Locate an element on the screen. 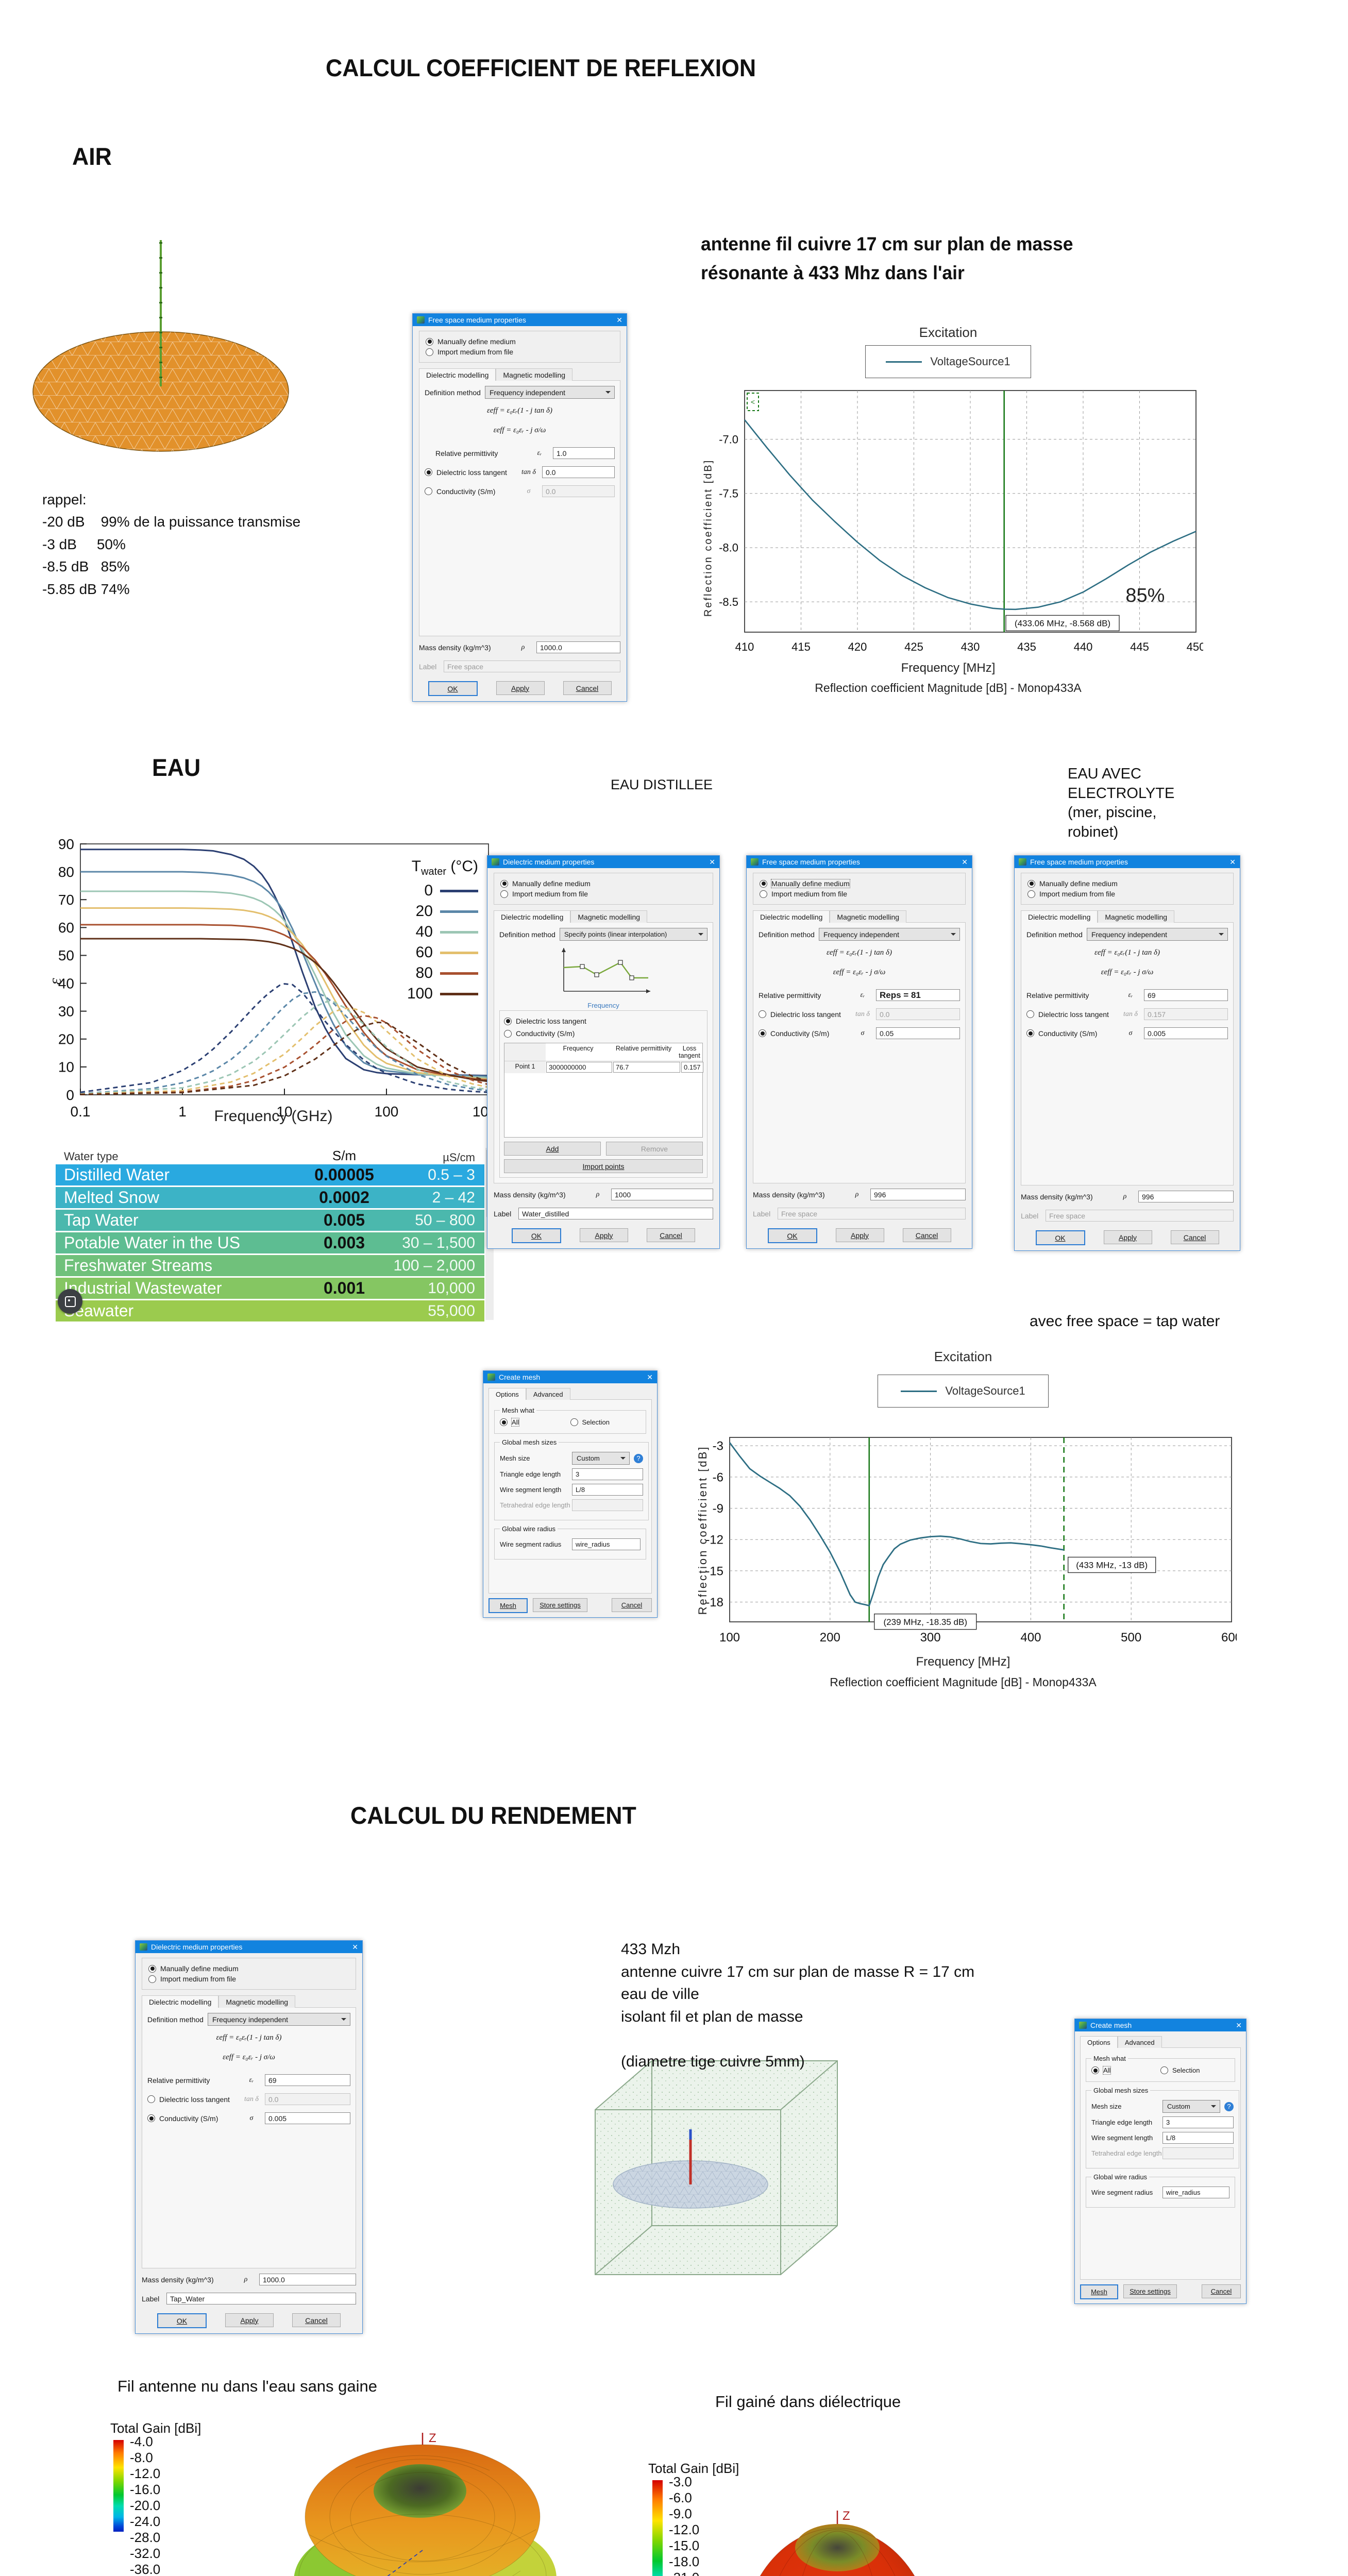 The width and height of the screenshot is (1348, 2576). loss-tangent-input: 0.157 is located at coordinates (1186, 1014).